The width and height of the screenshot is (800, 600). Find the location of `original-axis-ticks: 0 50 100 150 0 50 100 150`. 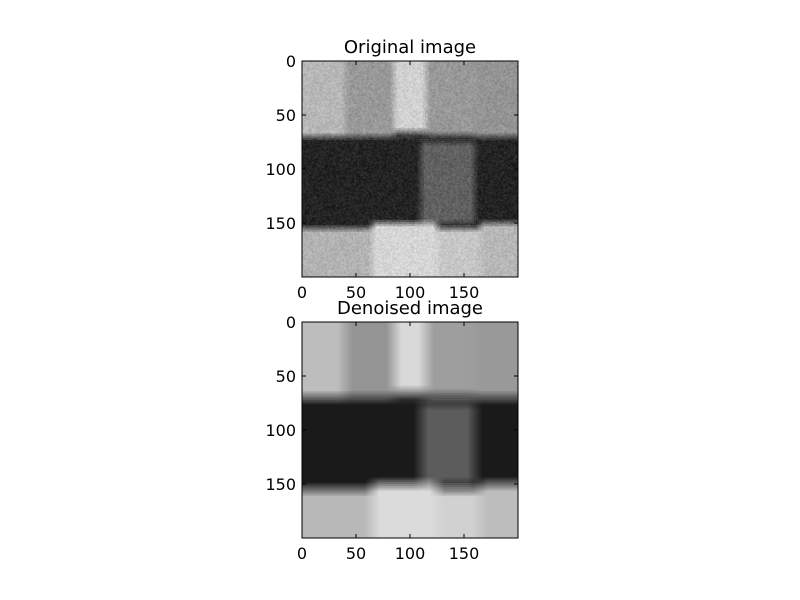

original-axis-ticks: 0 50 100 150 0 50 100 150 is located at coordinates (391, 177).